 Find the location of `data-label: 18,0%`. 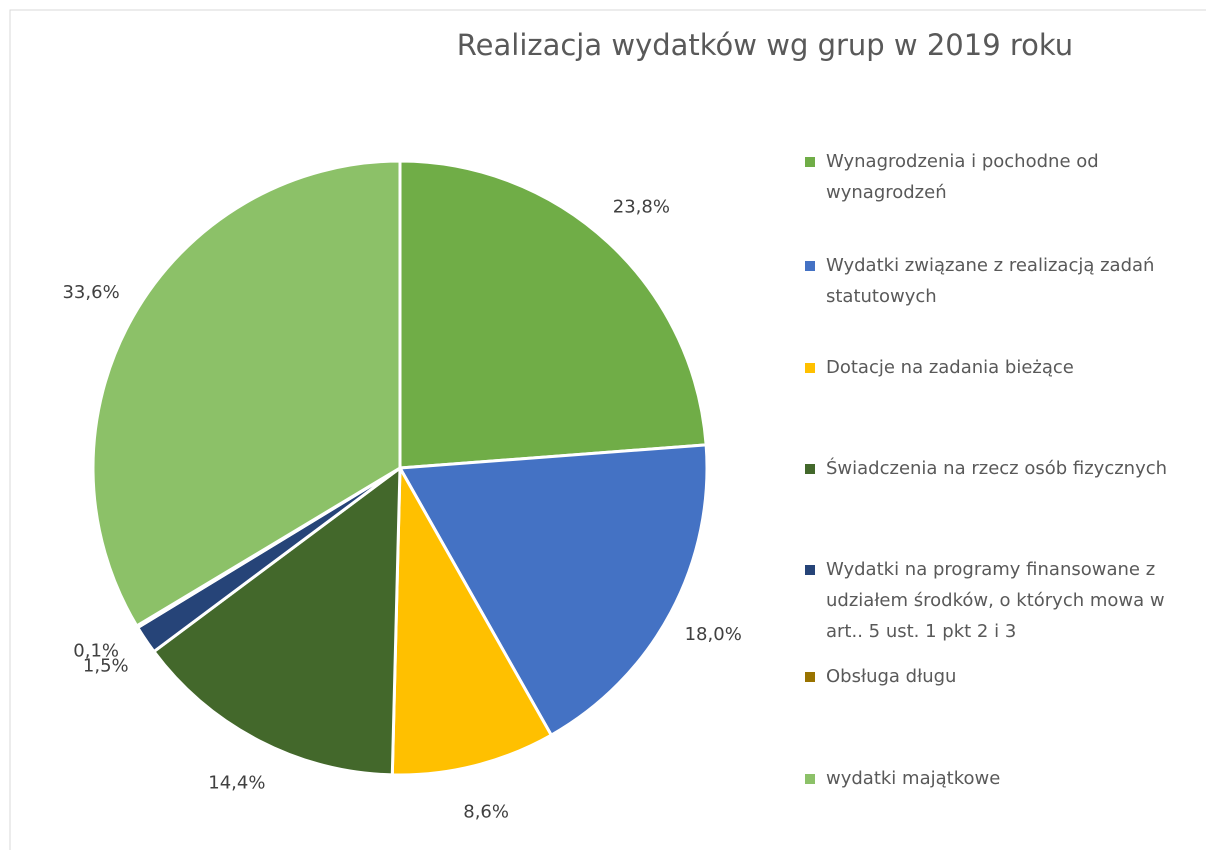

data-label: 18,0% is located at coordinates (713, 634).